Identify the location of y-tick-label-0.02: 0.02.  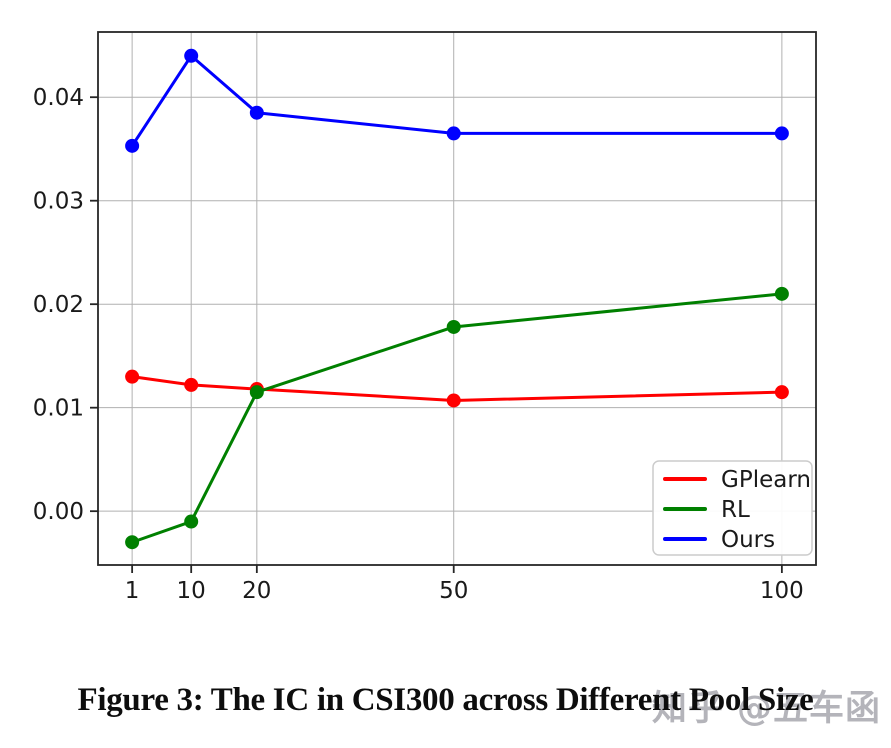
(58, 305).